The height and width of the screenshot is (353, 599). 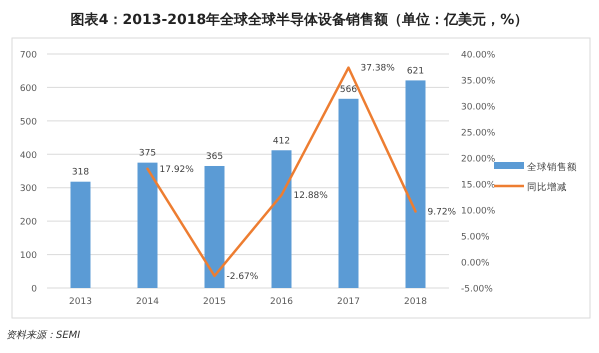 I want to click on data-label: 37.38%, so click(x=378, y=69).